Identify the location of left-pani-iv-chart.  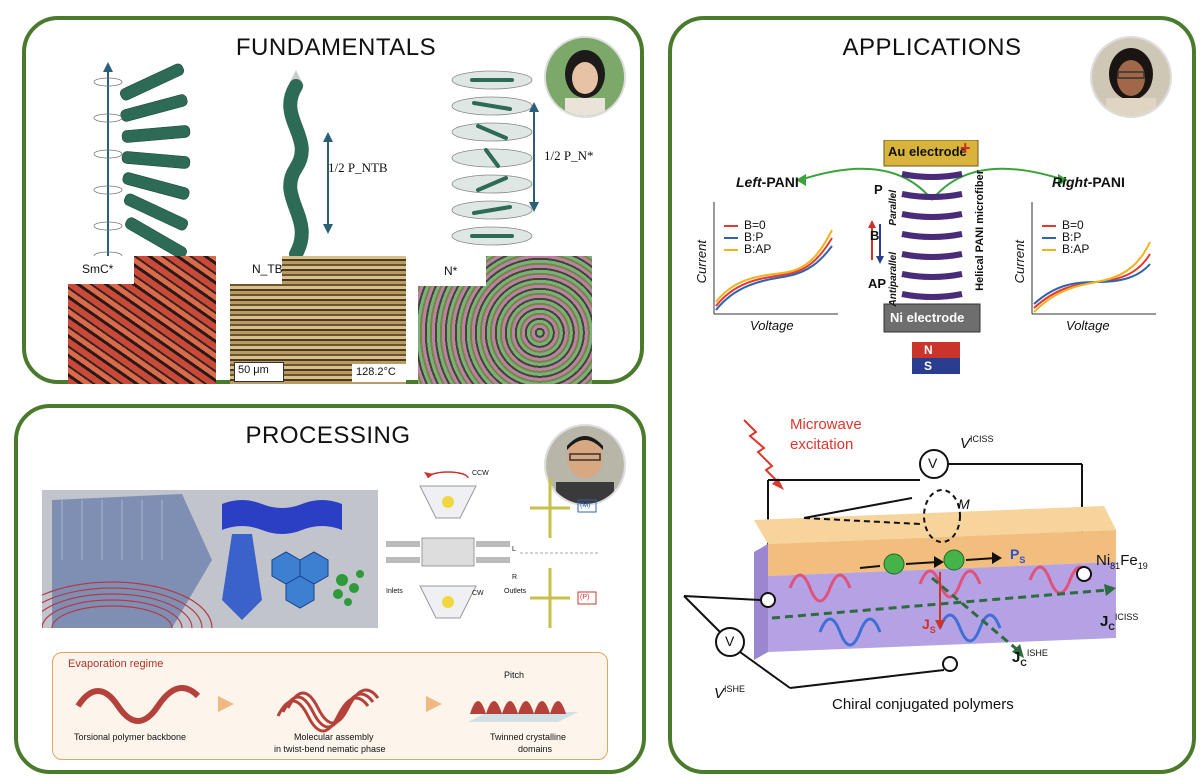
(775, 258).